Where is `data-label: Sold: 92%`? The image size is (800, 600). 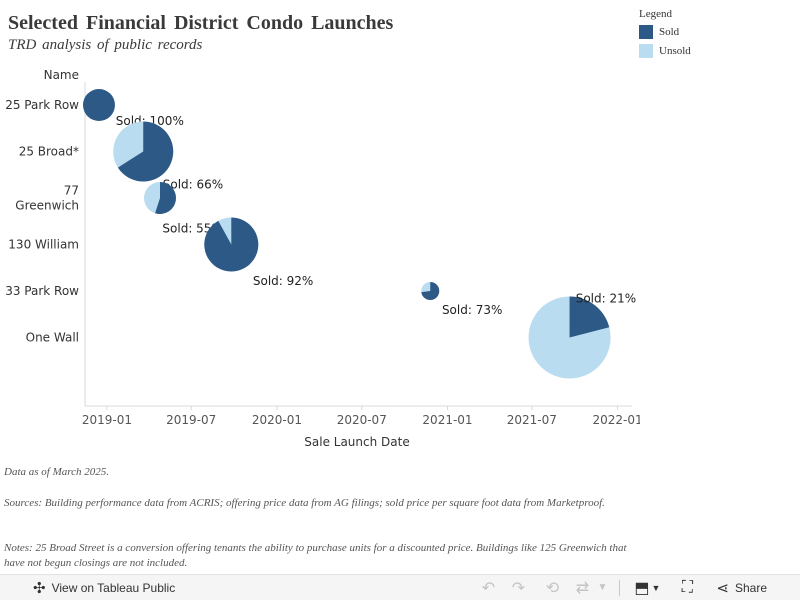 data-label: Sold: 92% is located at coordinates (283, 281).